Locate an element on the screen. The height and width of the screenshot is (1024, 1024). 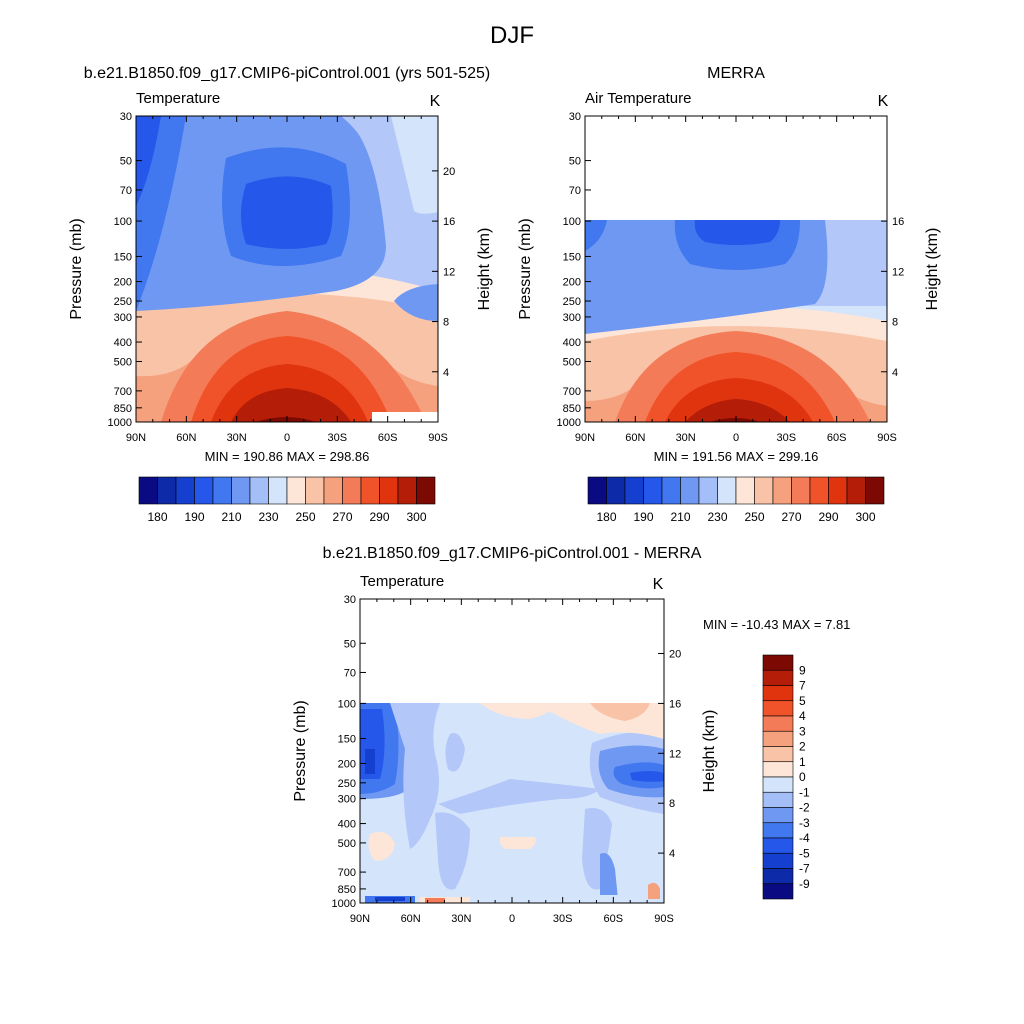
x-tick-label: 30S is located at coordinates (563, 919).